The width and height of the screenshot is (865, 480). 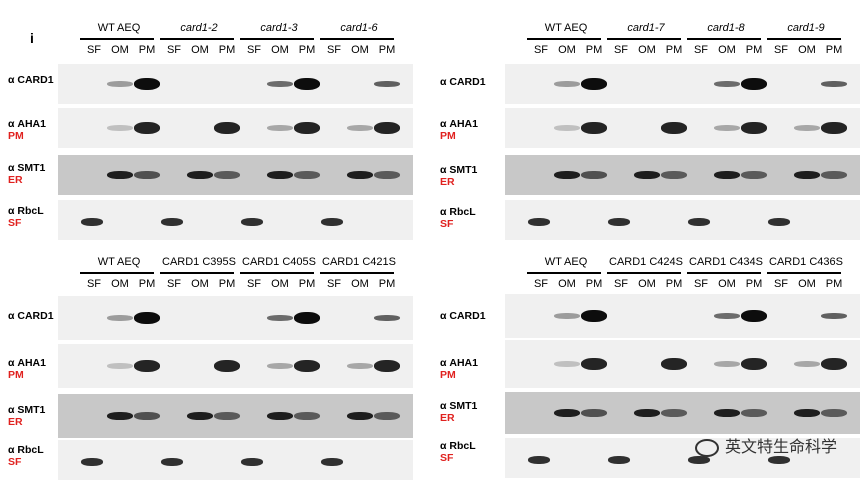 I want to click on genotype-label: card1-2, so click(x=199, y=28).